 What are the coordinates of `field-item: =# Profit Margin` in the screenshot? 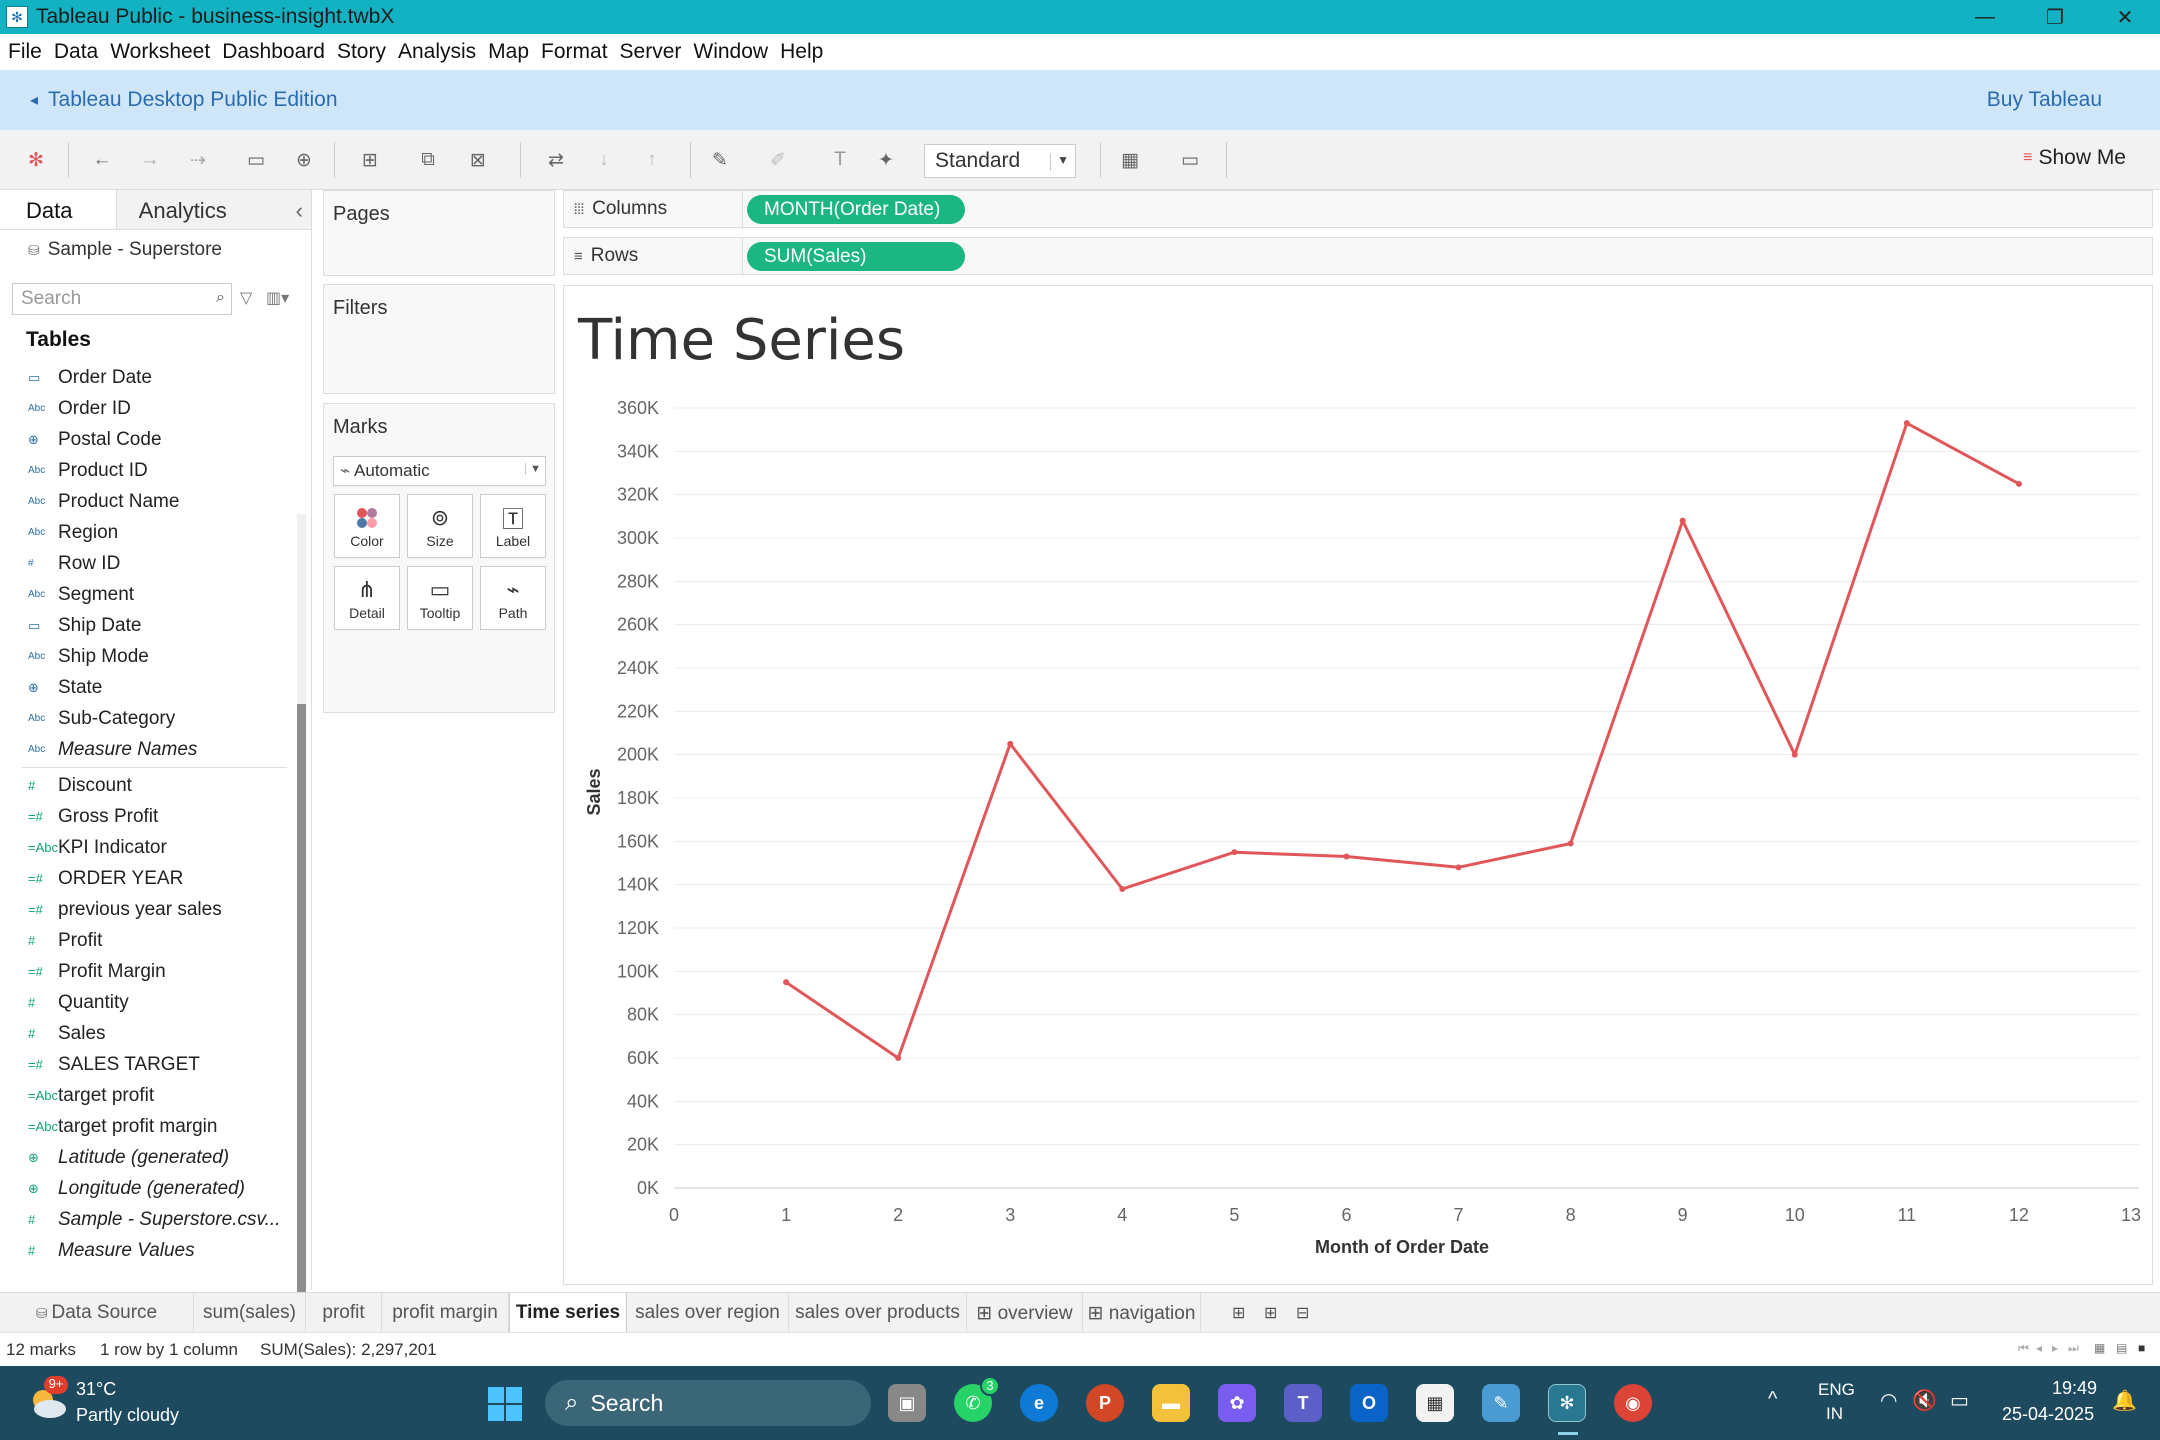 It's located at (145, 971).